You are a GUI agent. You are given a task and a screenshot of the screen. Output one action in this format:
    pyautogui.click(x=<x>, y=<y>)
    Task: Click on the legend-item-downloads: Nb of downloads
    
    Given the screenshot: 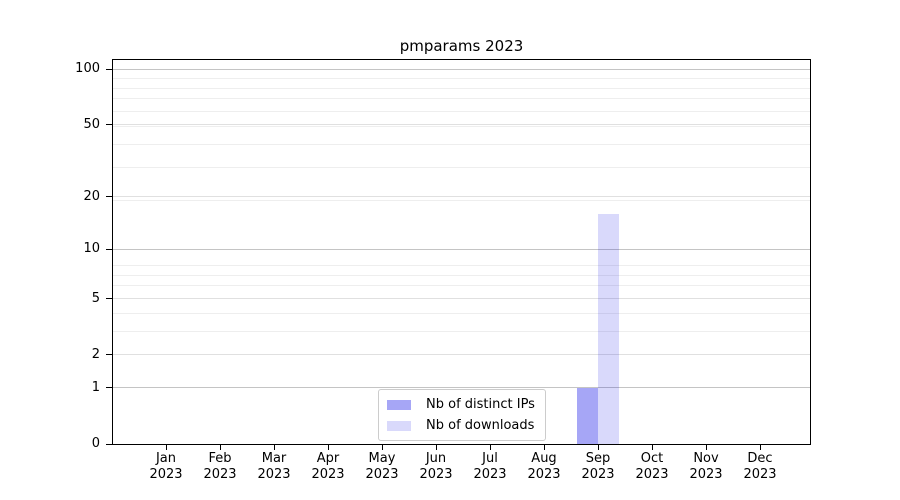 What is the action you would take?
    pyautogui.click(x=461, y=425)
    